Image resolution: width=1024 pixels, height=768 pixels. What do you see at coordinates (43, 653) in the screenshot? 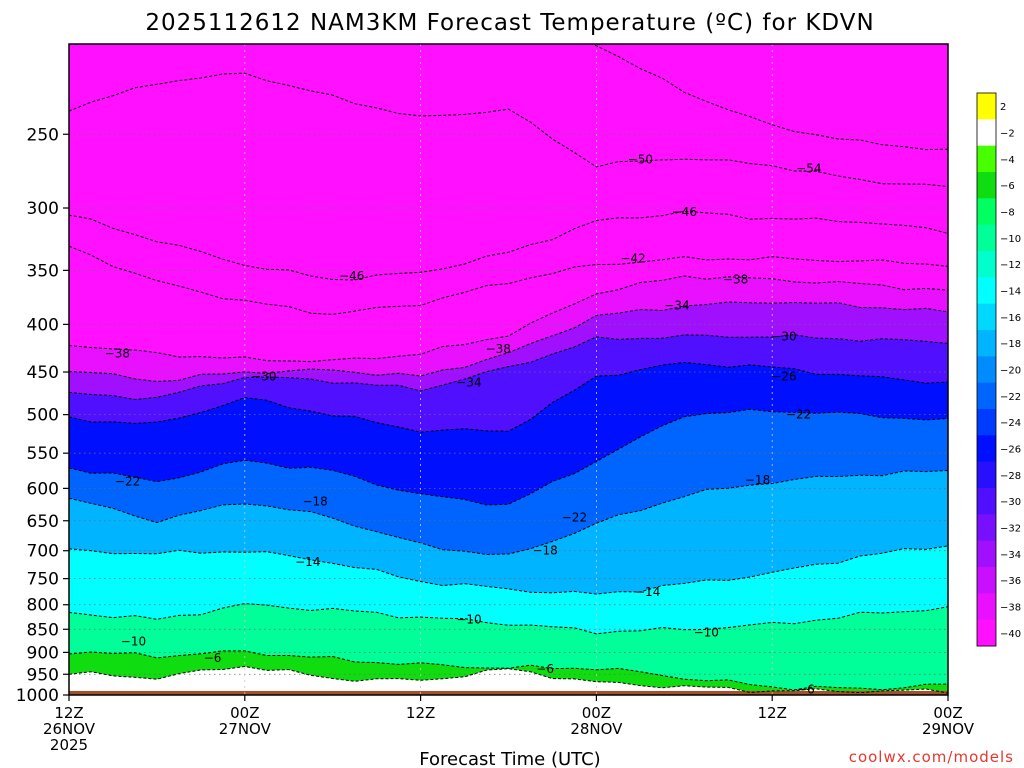
I see `y-tick-label: 900` at bounding box center [43, 653].